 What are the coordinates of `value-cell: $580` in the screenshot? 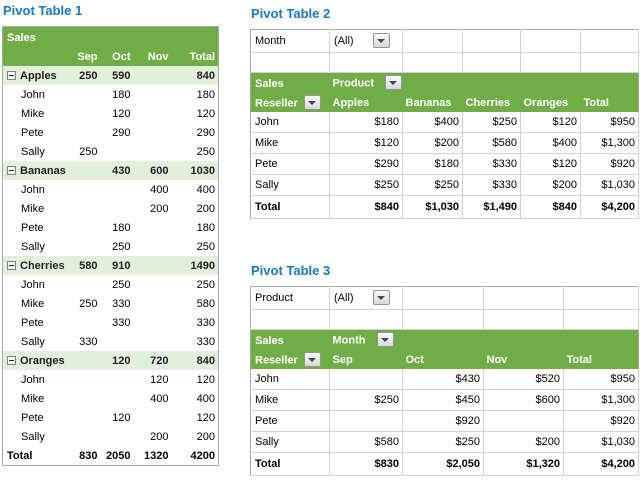 It's located at (491, 143).